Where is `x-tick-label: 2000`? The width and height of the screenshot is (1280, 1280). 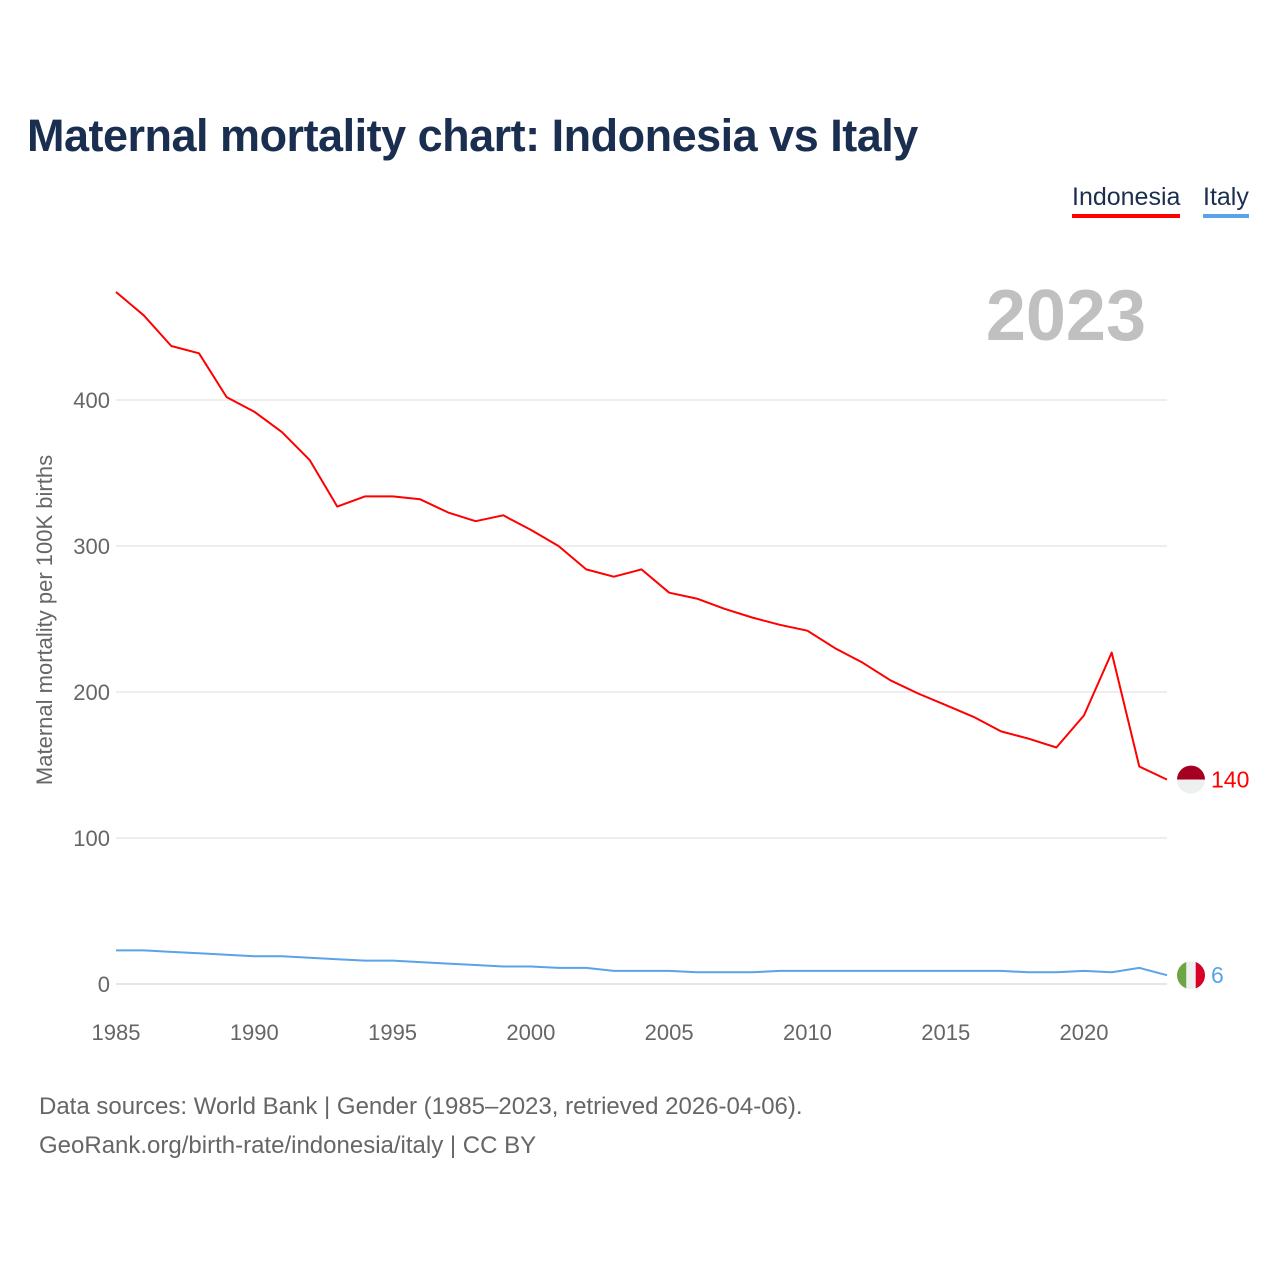
x-tick-label: 2000 is located at coordinates (530, 1032).